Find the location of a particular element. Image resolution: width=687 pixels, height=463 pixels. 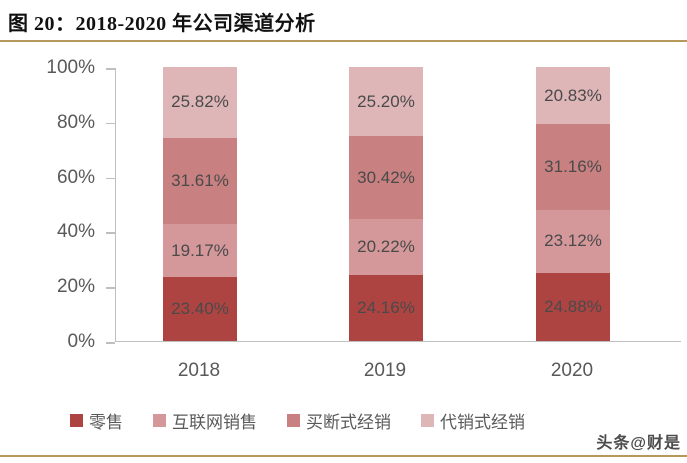

legend-item-互联网销售: 互联网销售 is located at coordinates (205, 420).